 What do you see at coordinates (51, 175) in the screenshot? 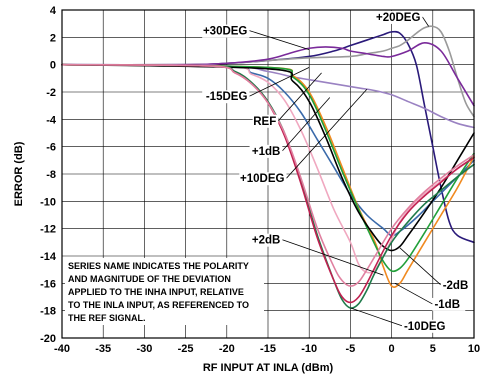
I see `y-tick-label: -8` at bounding box center [51, 175].